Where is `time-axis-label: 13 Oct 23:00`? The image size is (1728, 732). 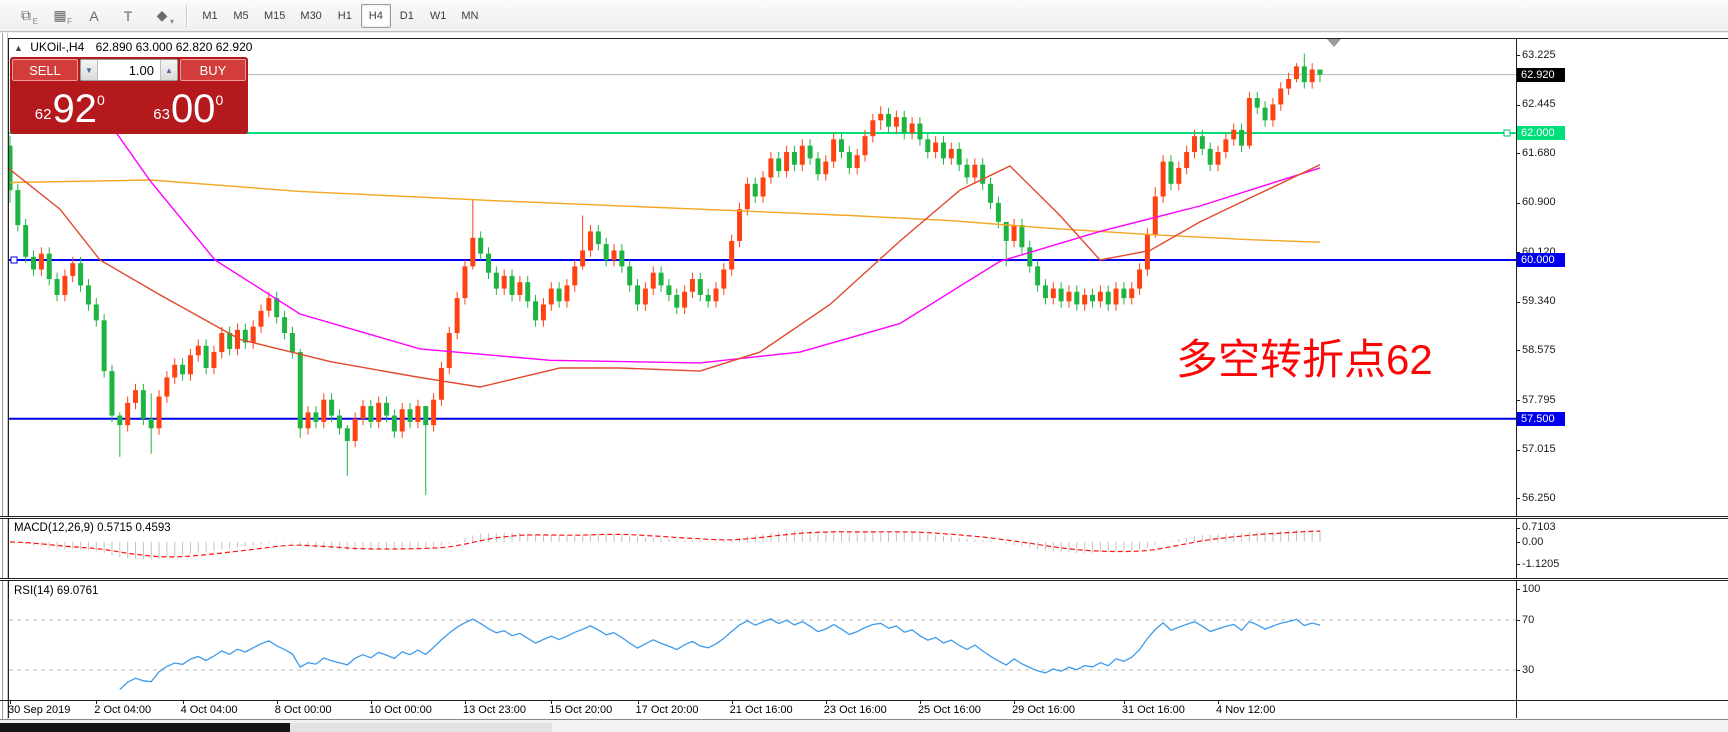 time-axis-label: 13 Oct 23:00 is located at coordinates (494, 710).